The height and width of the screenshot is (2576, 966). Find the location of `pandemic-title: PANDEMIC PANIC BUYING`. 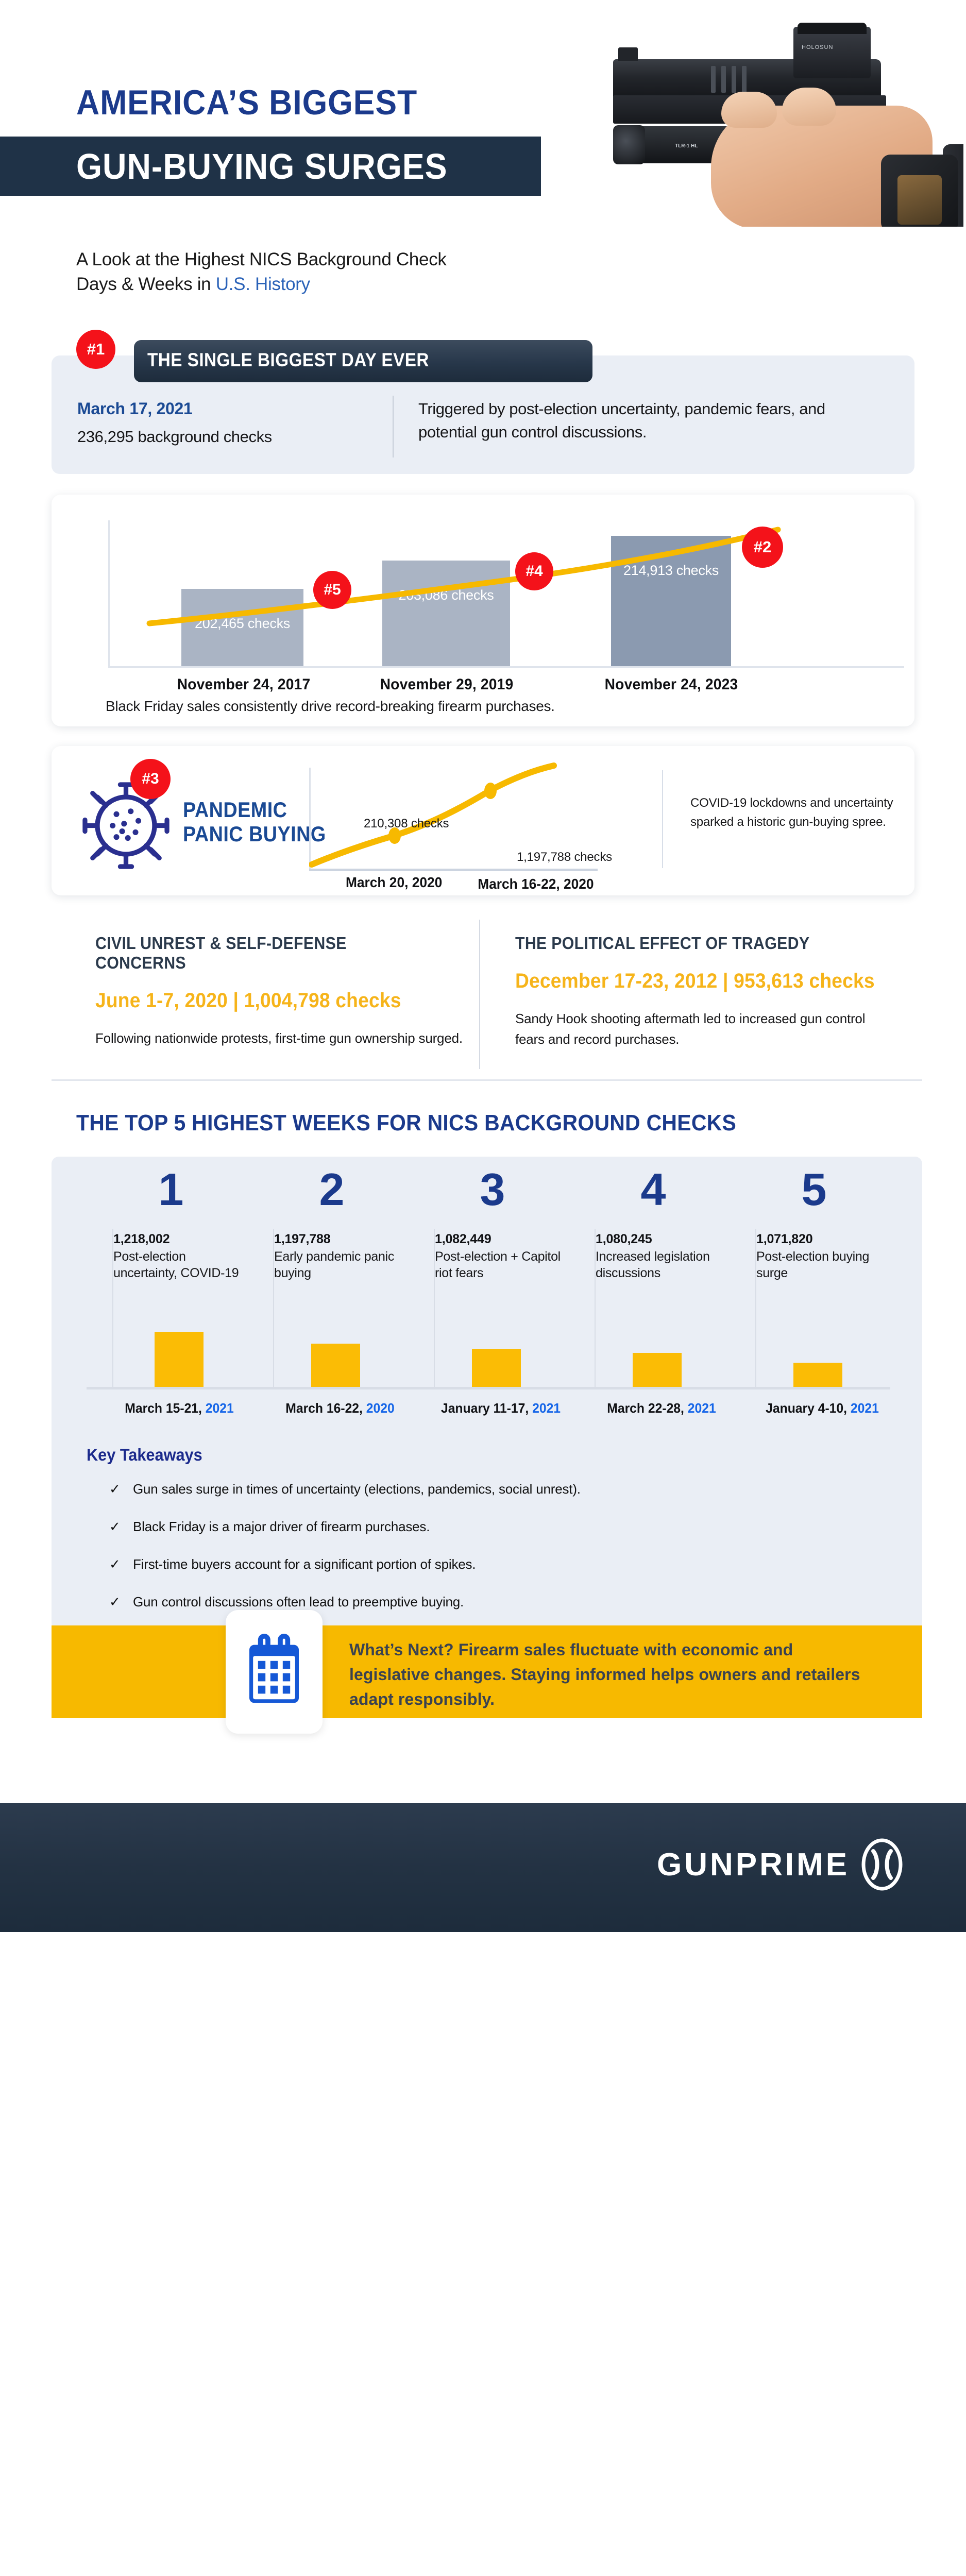

pandemic-title: PANDEMIC PANIC BUYING is located at coordinates (254, 822).